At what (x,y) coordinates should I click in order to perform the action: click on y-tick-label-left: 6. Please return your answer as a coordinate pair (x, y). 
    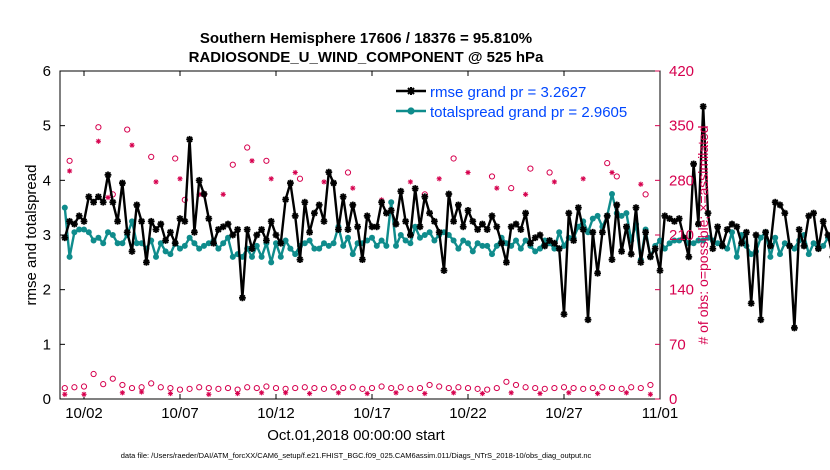
    Looking at the image, I should click on (47, 71).